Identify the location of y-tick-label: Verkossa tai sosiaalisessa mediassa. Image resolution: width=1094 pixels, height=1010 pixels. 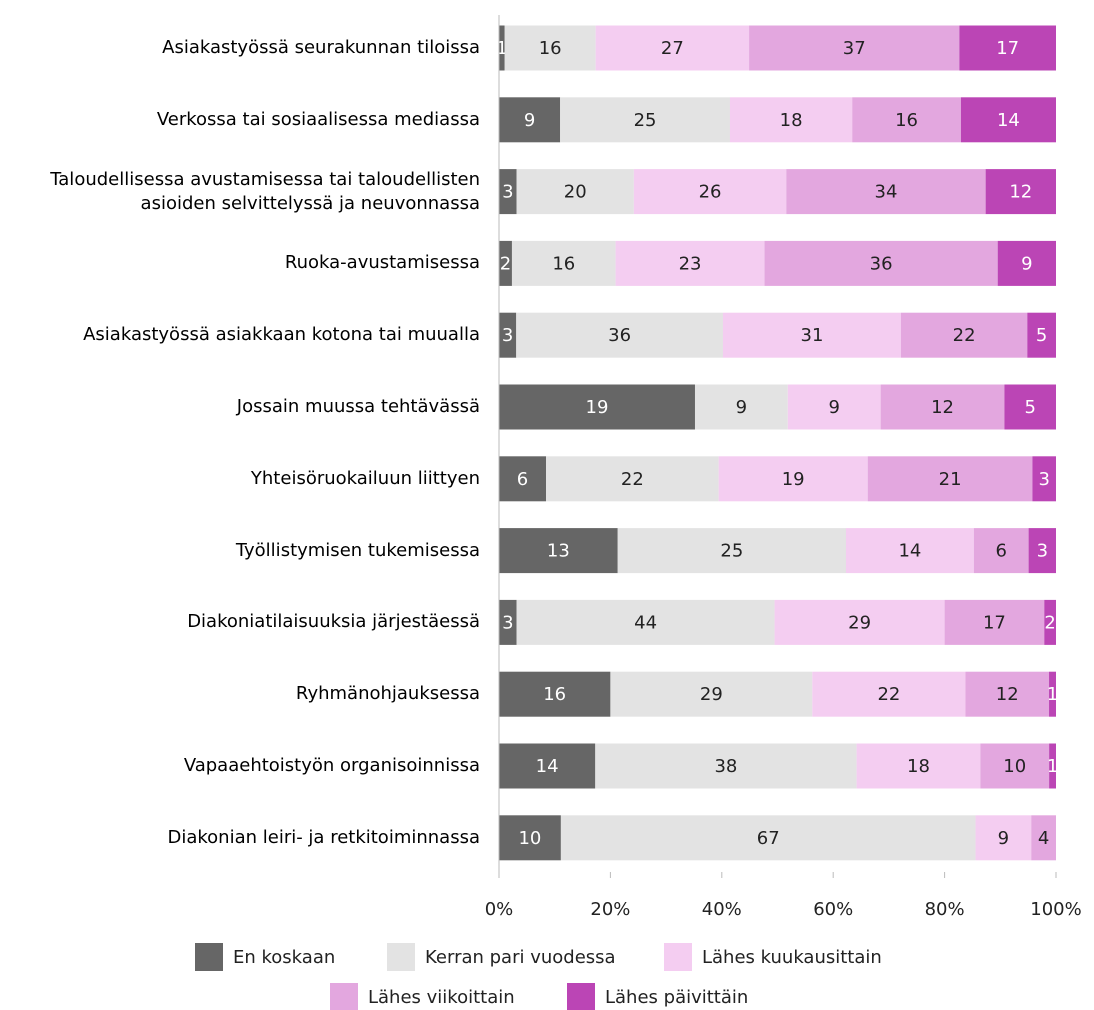
(318, 119).